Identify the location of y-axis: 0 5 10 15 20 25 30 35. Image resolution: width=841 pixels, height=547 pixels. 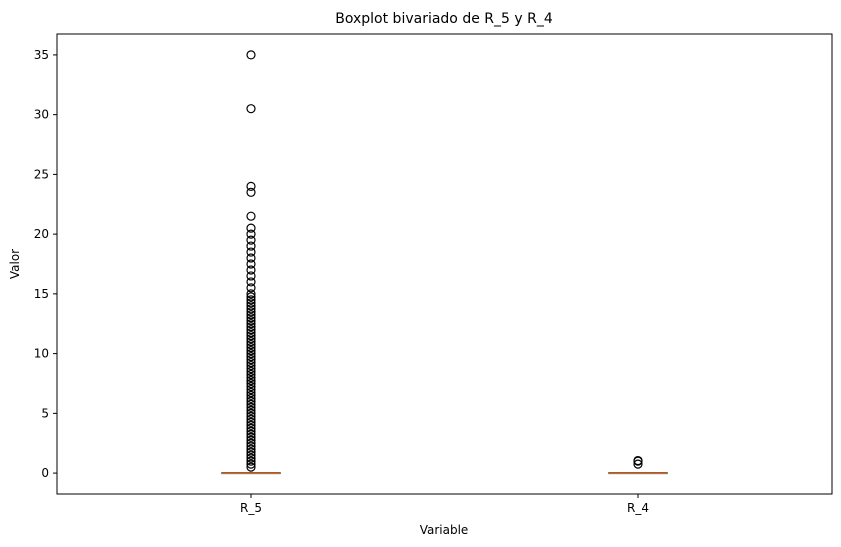
(45, 264).